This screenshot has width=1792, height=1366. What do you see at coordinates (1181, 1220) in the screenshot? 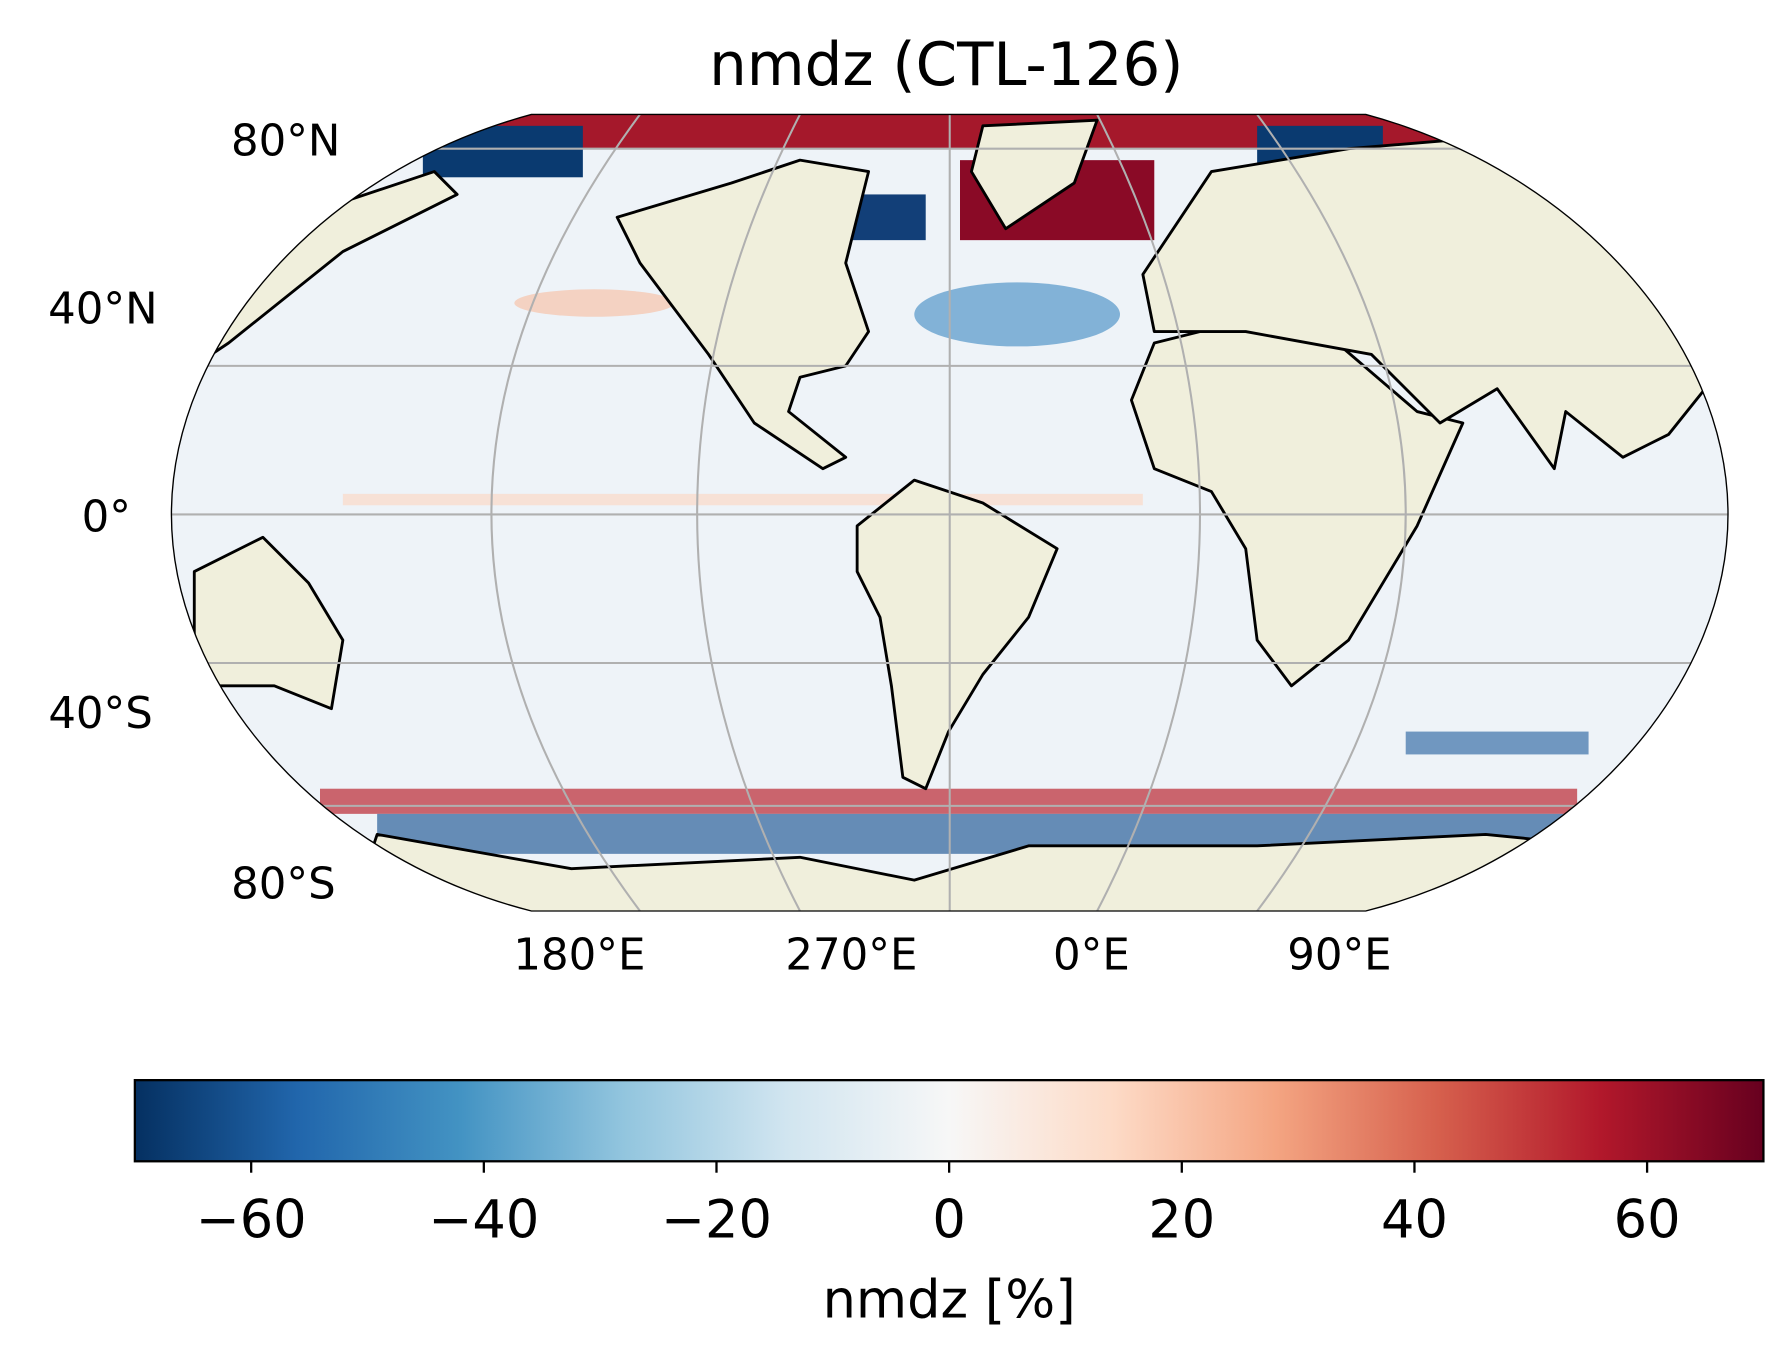
I see `colorbar-tick-label: 20` at bounding box center [1181, 1220].